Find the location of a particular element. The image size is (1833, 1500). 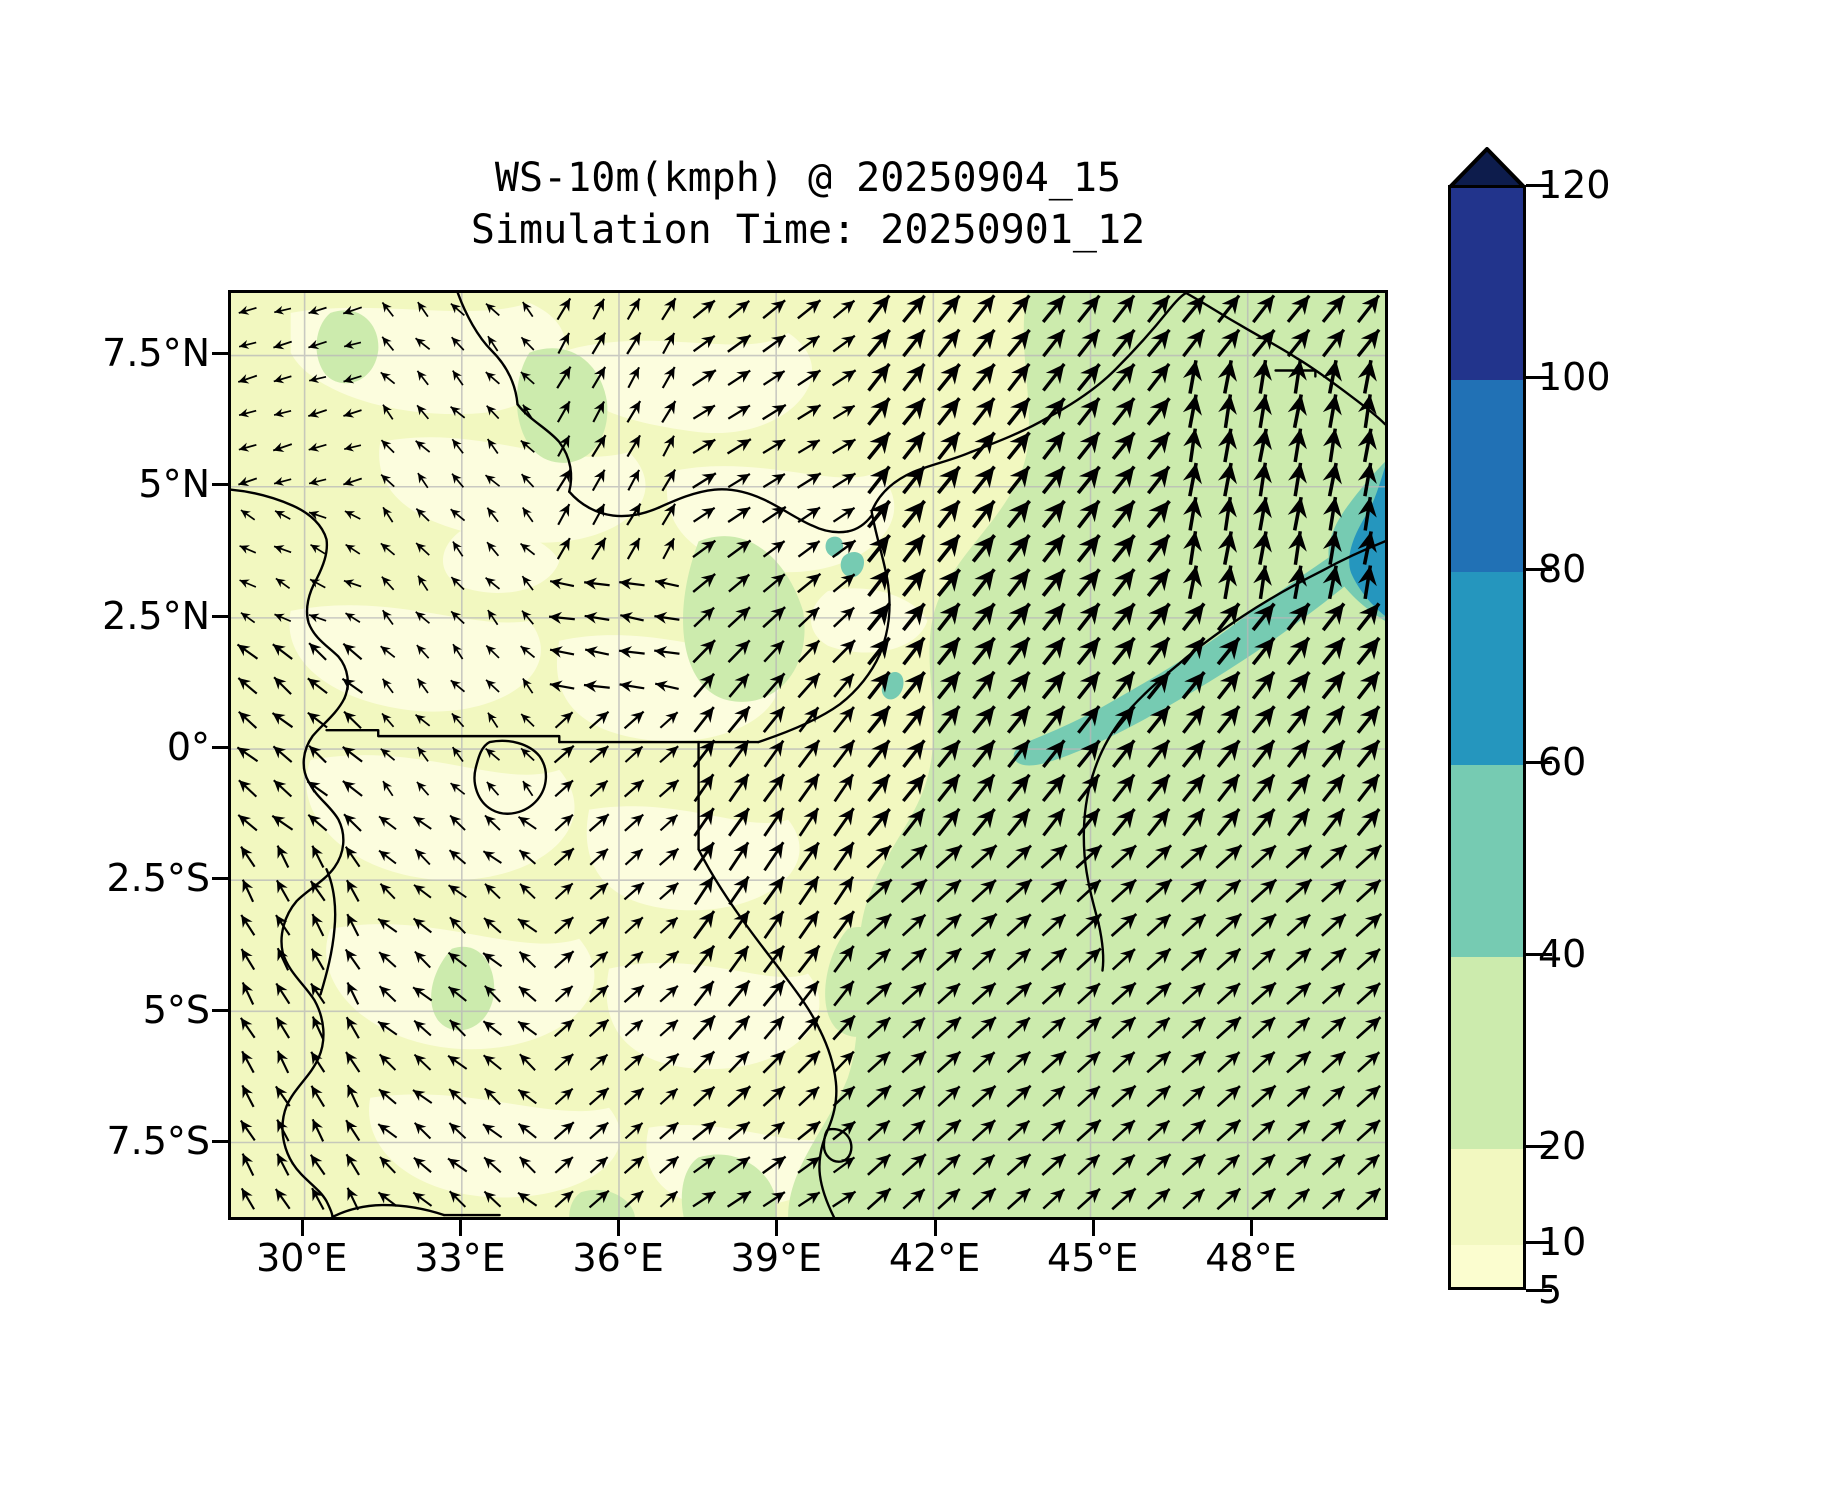

title-line-1: WS-10m(kmph) @ 20250904_15 is located at coordinates (808, 178).